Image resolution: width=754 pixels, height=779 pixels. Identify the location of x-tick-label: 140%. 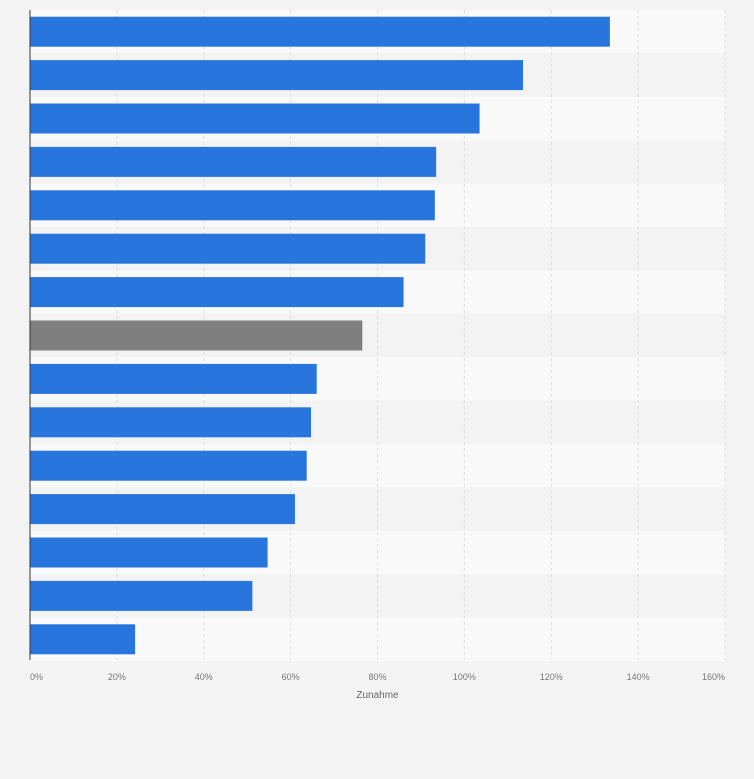
(638, 677).